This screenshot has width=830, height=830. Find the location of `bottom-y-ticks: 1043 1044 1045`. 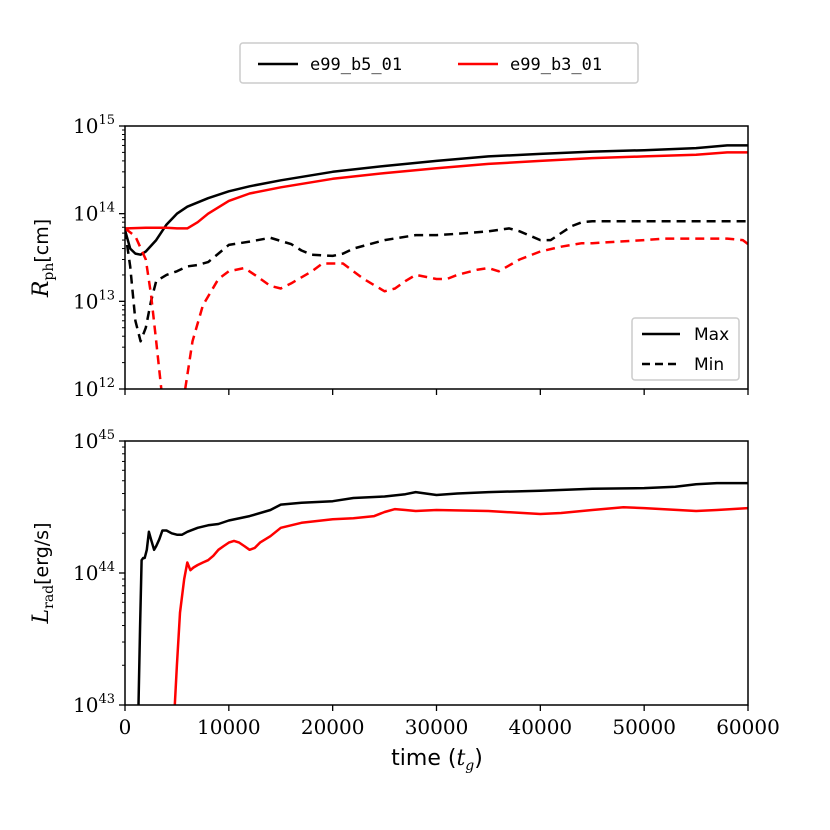

bottom-y-ticks: 1043 1044 1045 is located at coordinates (99, 572).